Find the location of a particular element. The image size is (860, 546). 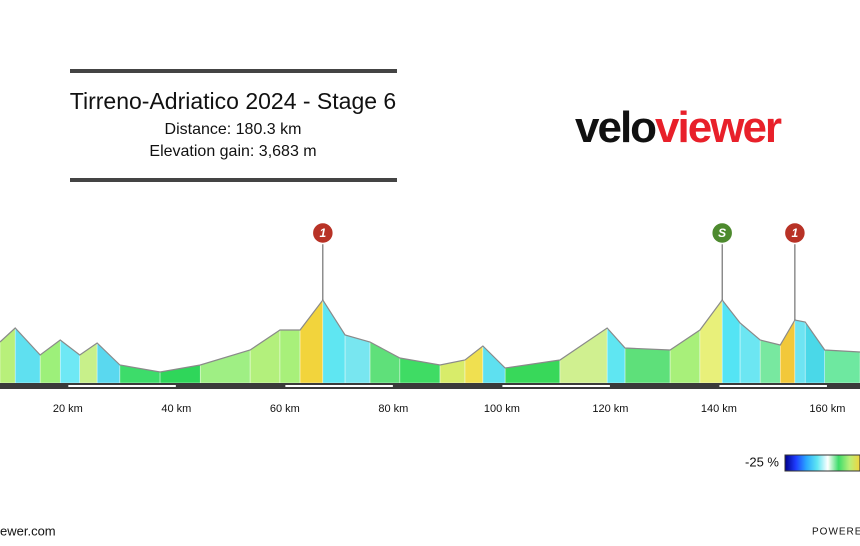

subtitle: Distance: 180.3 km is located at coordinates (233, 129).